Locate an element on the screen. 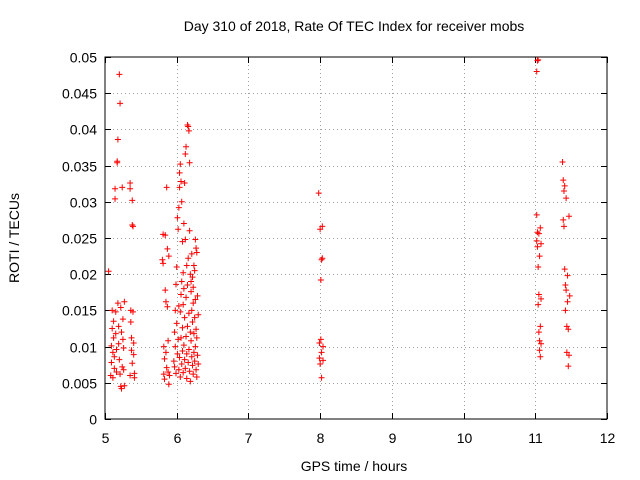 The height and width of the screenshot is (480, 640). x-tick-label: 10 is located at coordinates (465, 438).